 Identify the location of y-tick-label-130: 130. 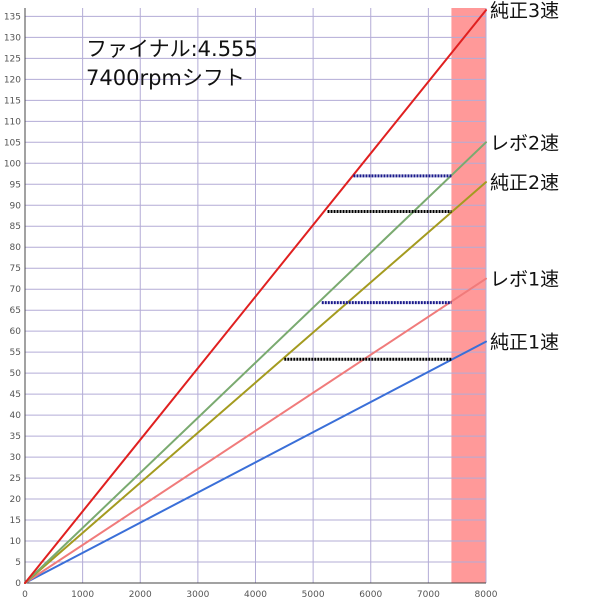
(12, 38).